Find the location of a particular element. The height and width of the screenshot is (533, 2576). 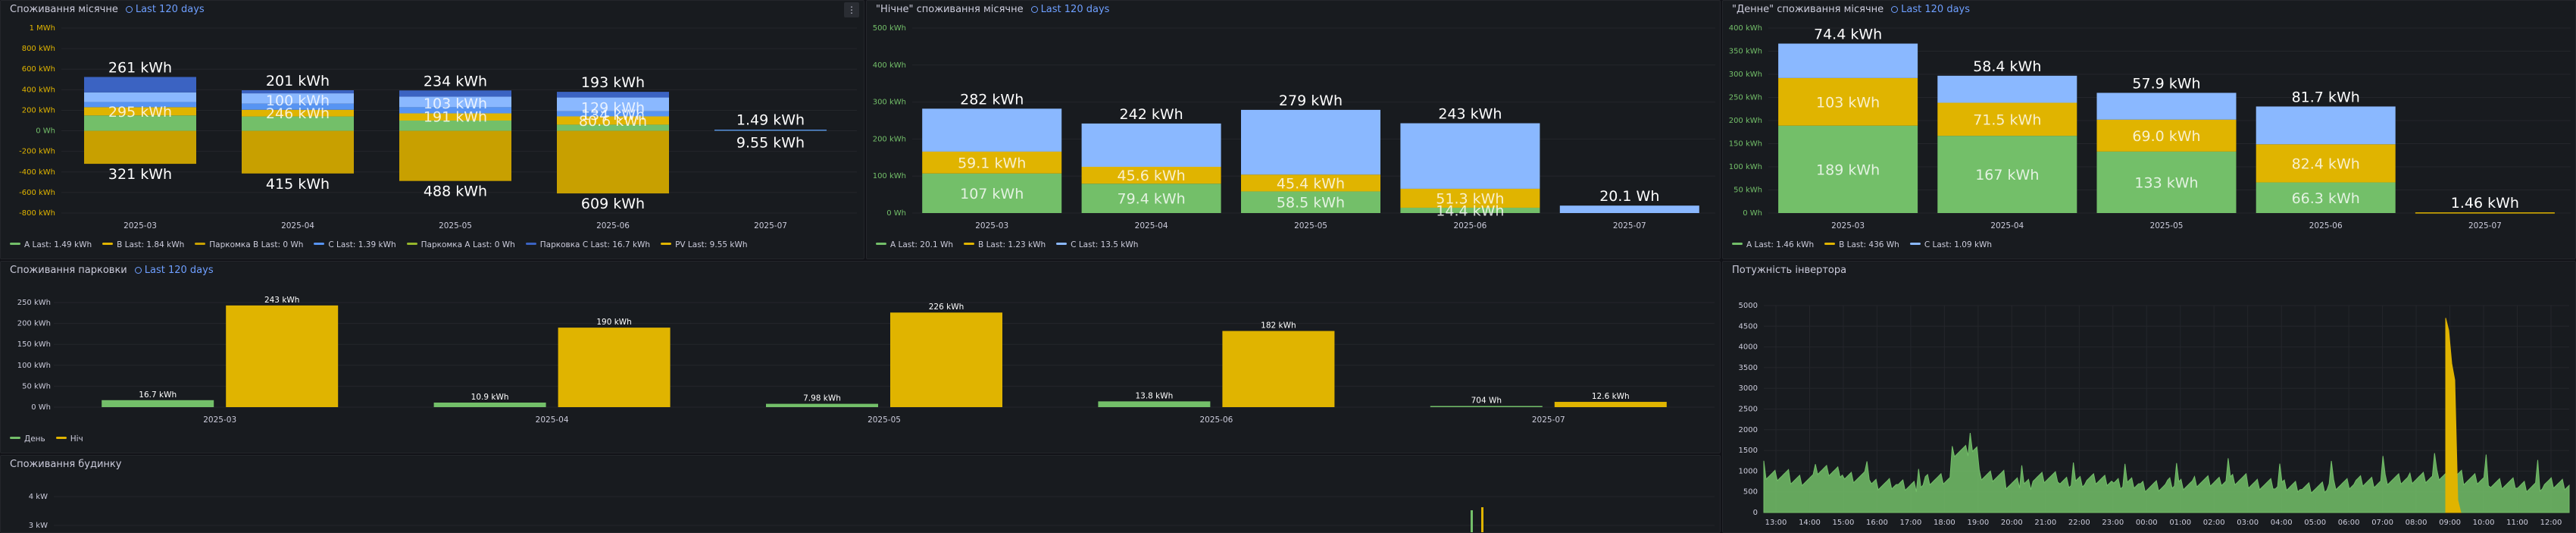

y-tick-label: -800 kWh is located at coordinates (37, 213).